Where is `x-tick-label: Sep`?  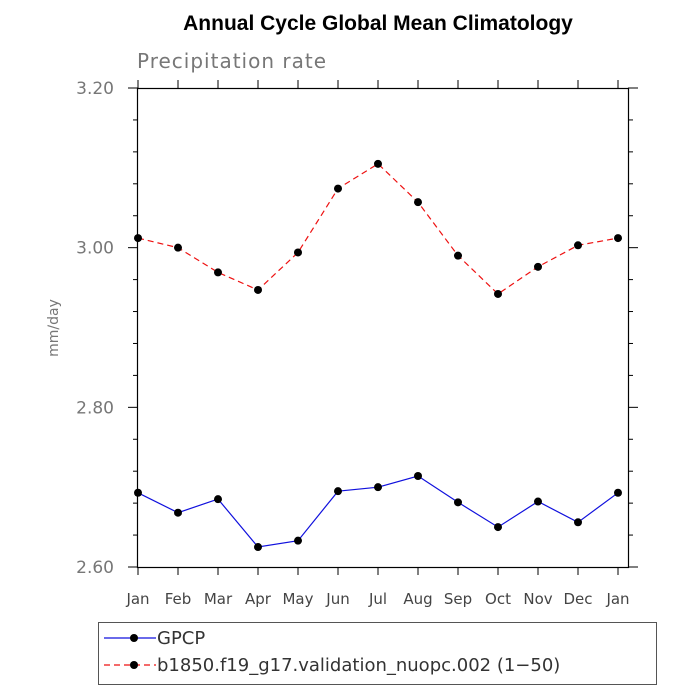
x-tick-label: Sep is located at coordinates (458, 599).